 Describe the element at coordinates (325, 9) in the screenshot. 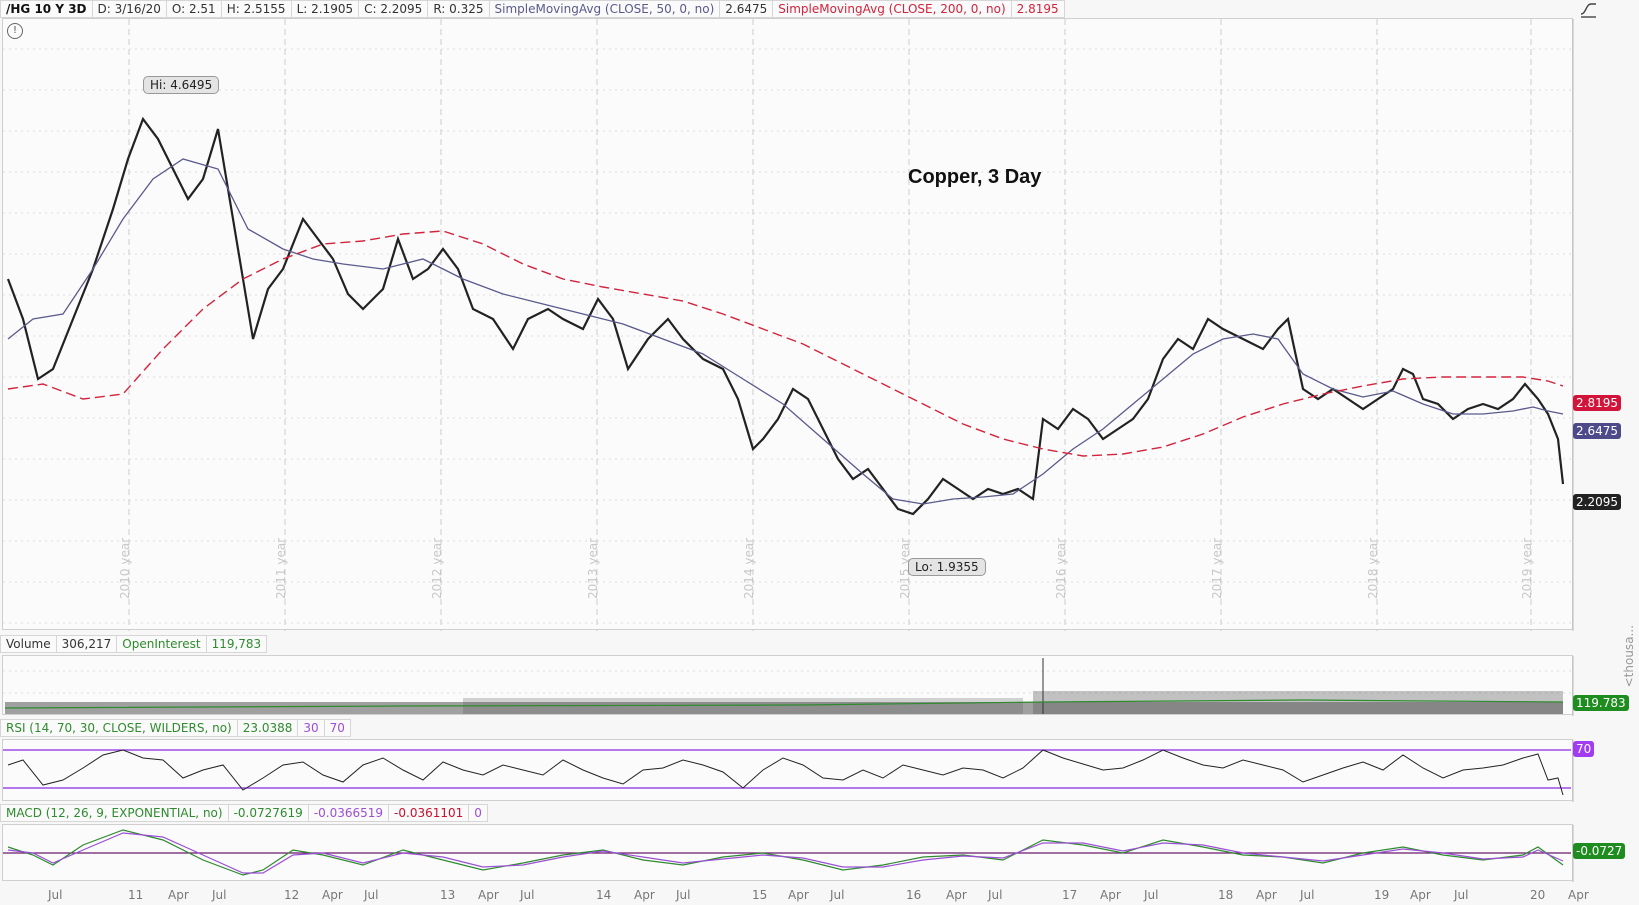

I see `low-value: L: 2.1905` at that location.